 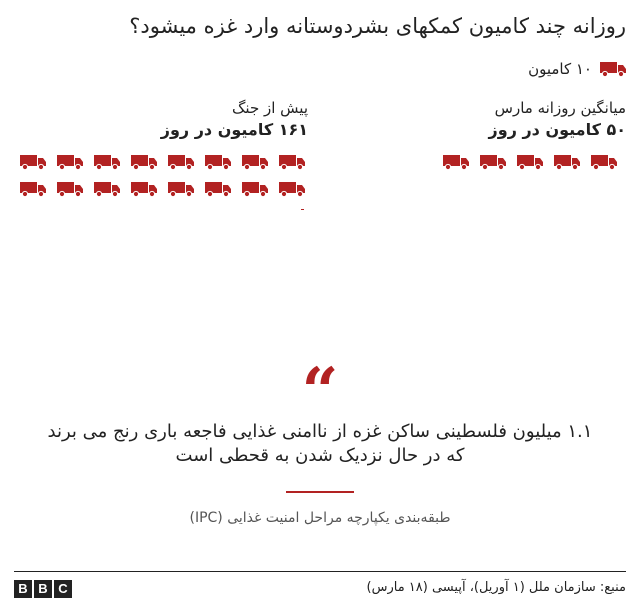 What do you see at coordinates (320, 391) in the screenshot?
I see `quote-mark-icon: “` at bounding box center [320, 391].